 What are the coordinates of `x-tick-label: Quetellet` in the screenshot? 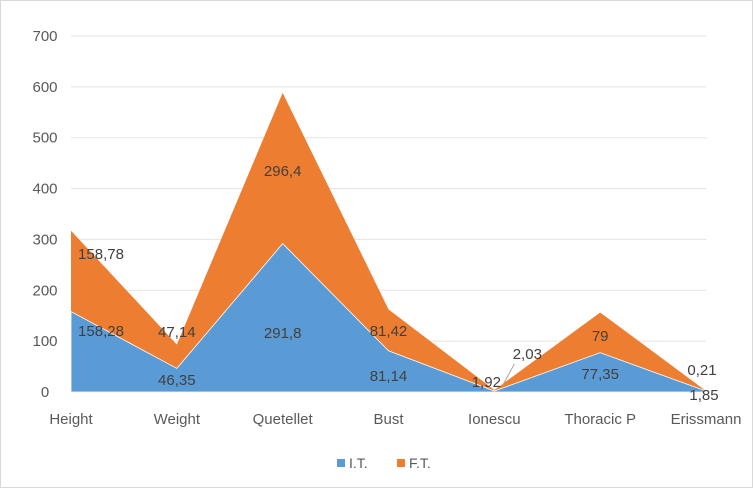 It's located at (283, 419).